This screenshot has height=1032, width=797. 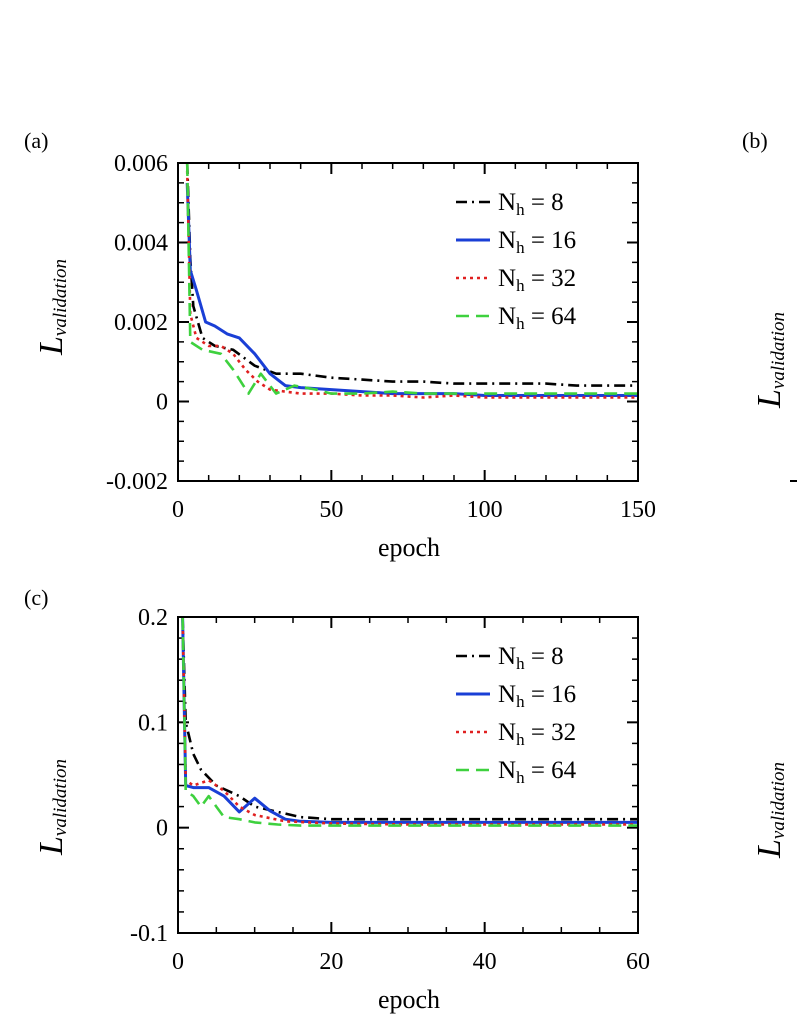 I want to click on panel-a-legend: Nh = 8 Nh = 16 Nh = 32 Nh = 64, so click(x=516, y=261).